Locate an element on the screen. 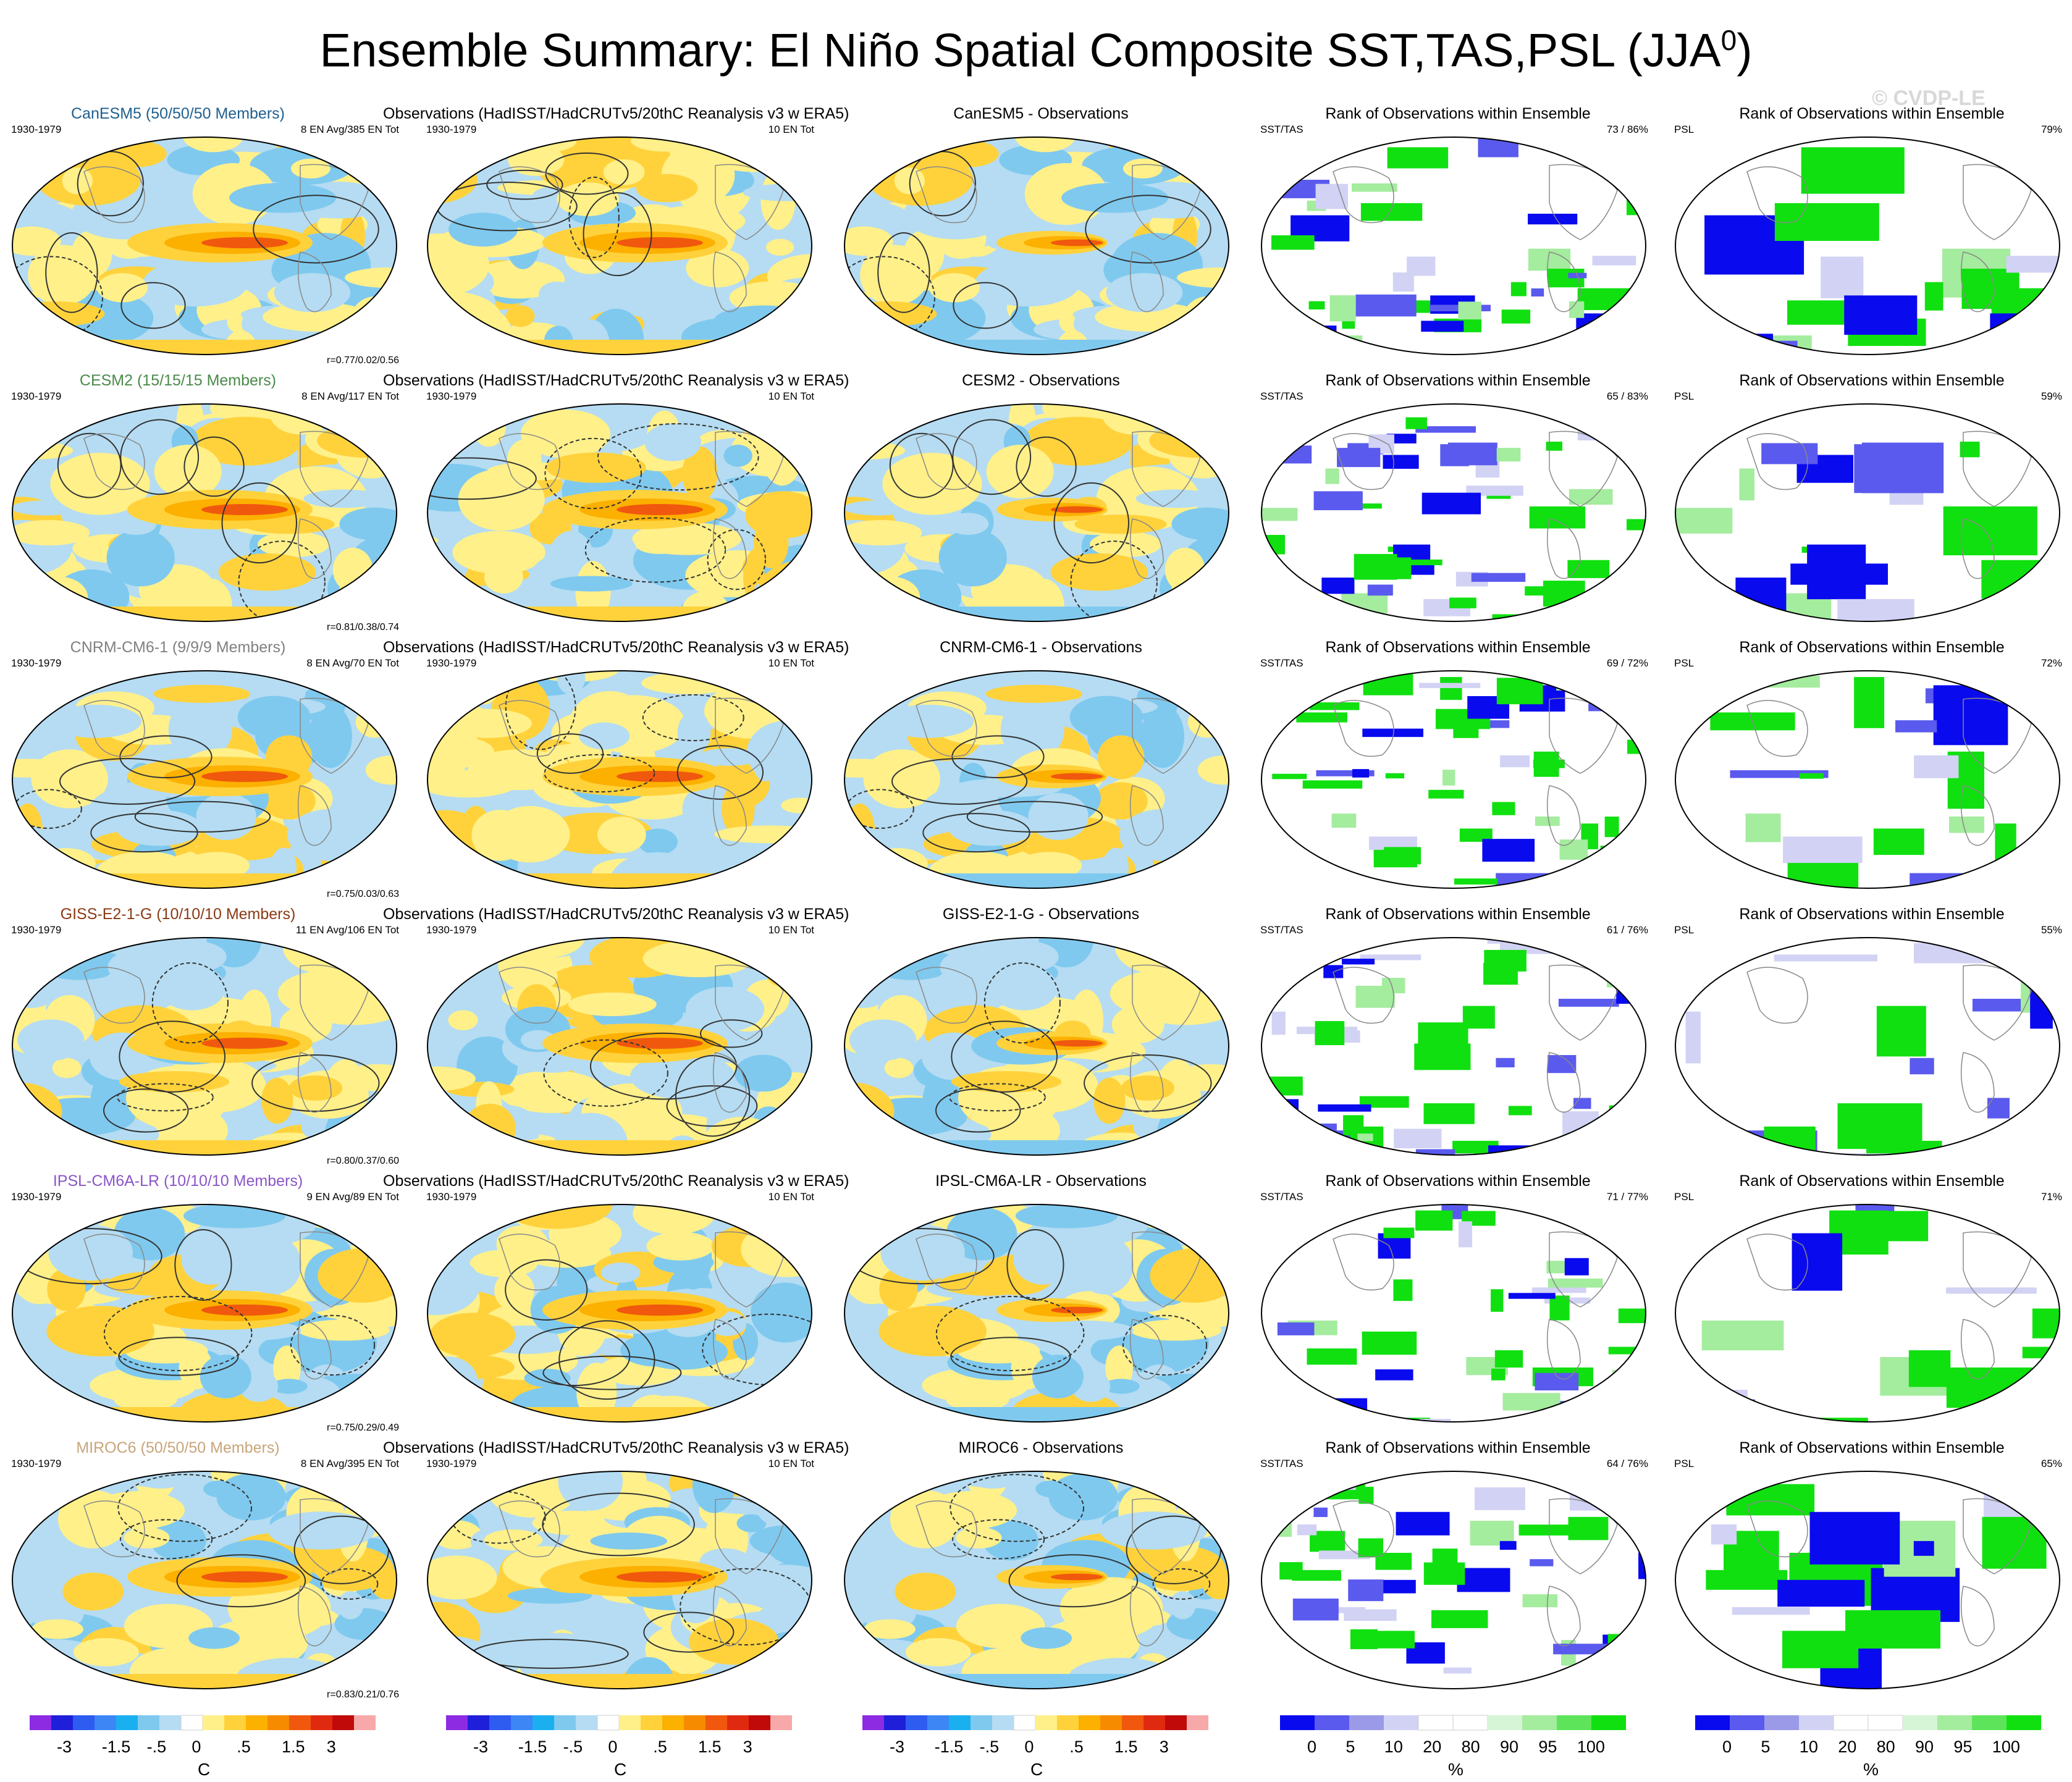 The image size is (2072, 1782). colorbar-tick-label: 100 is located at coordinates (2006, 1747).